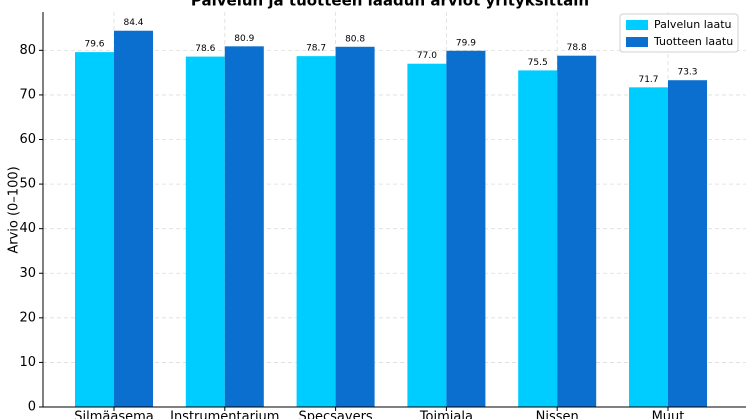 The image size is (746, 419). Describe the element at coordinates (133, 23) in the screenshot. I see `value-label: 84.4` at that location.